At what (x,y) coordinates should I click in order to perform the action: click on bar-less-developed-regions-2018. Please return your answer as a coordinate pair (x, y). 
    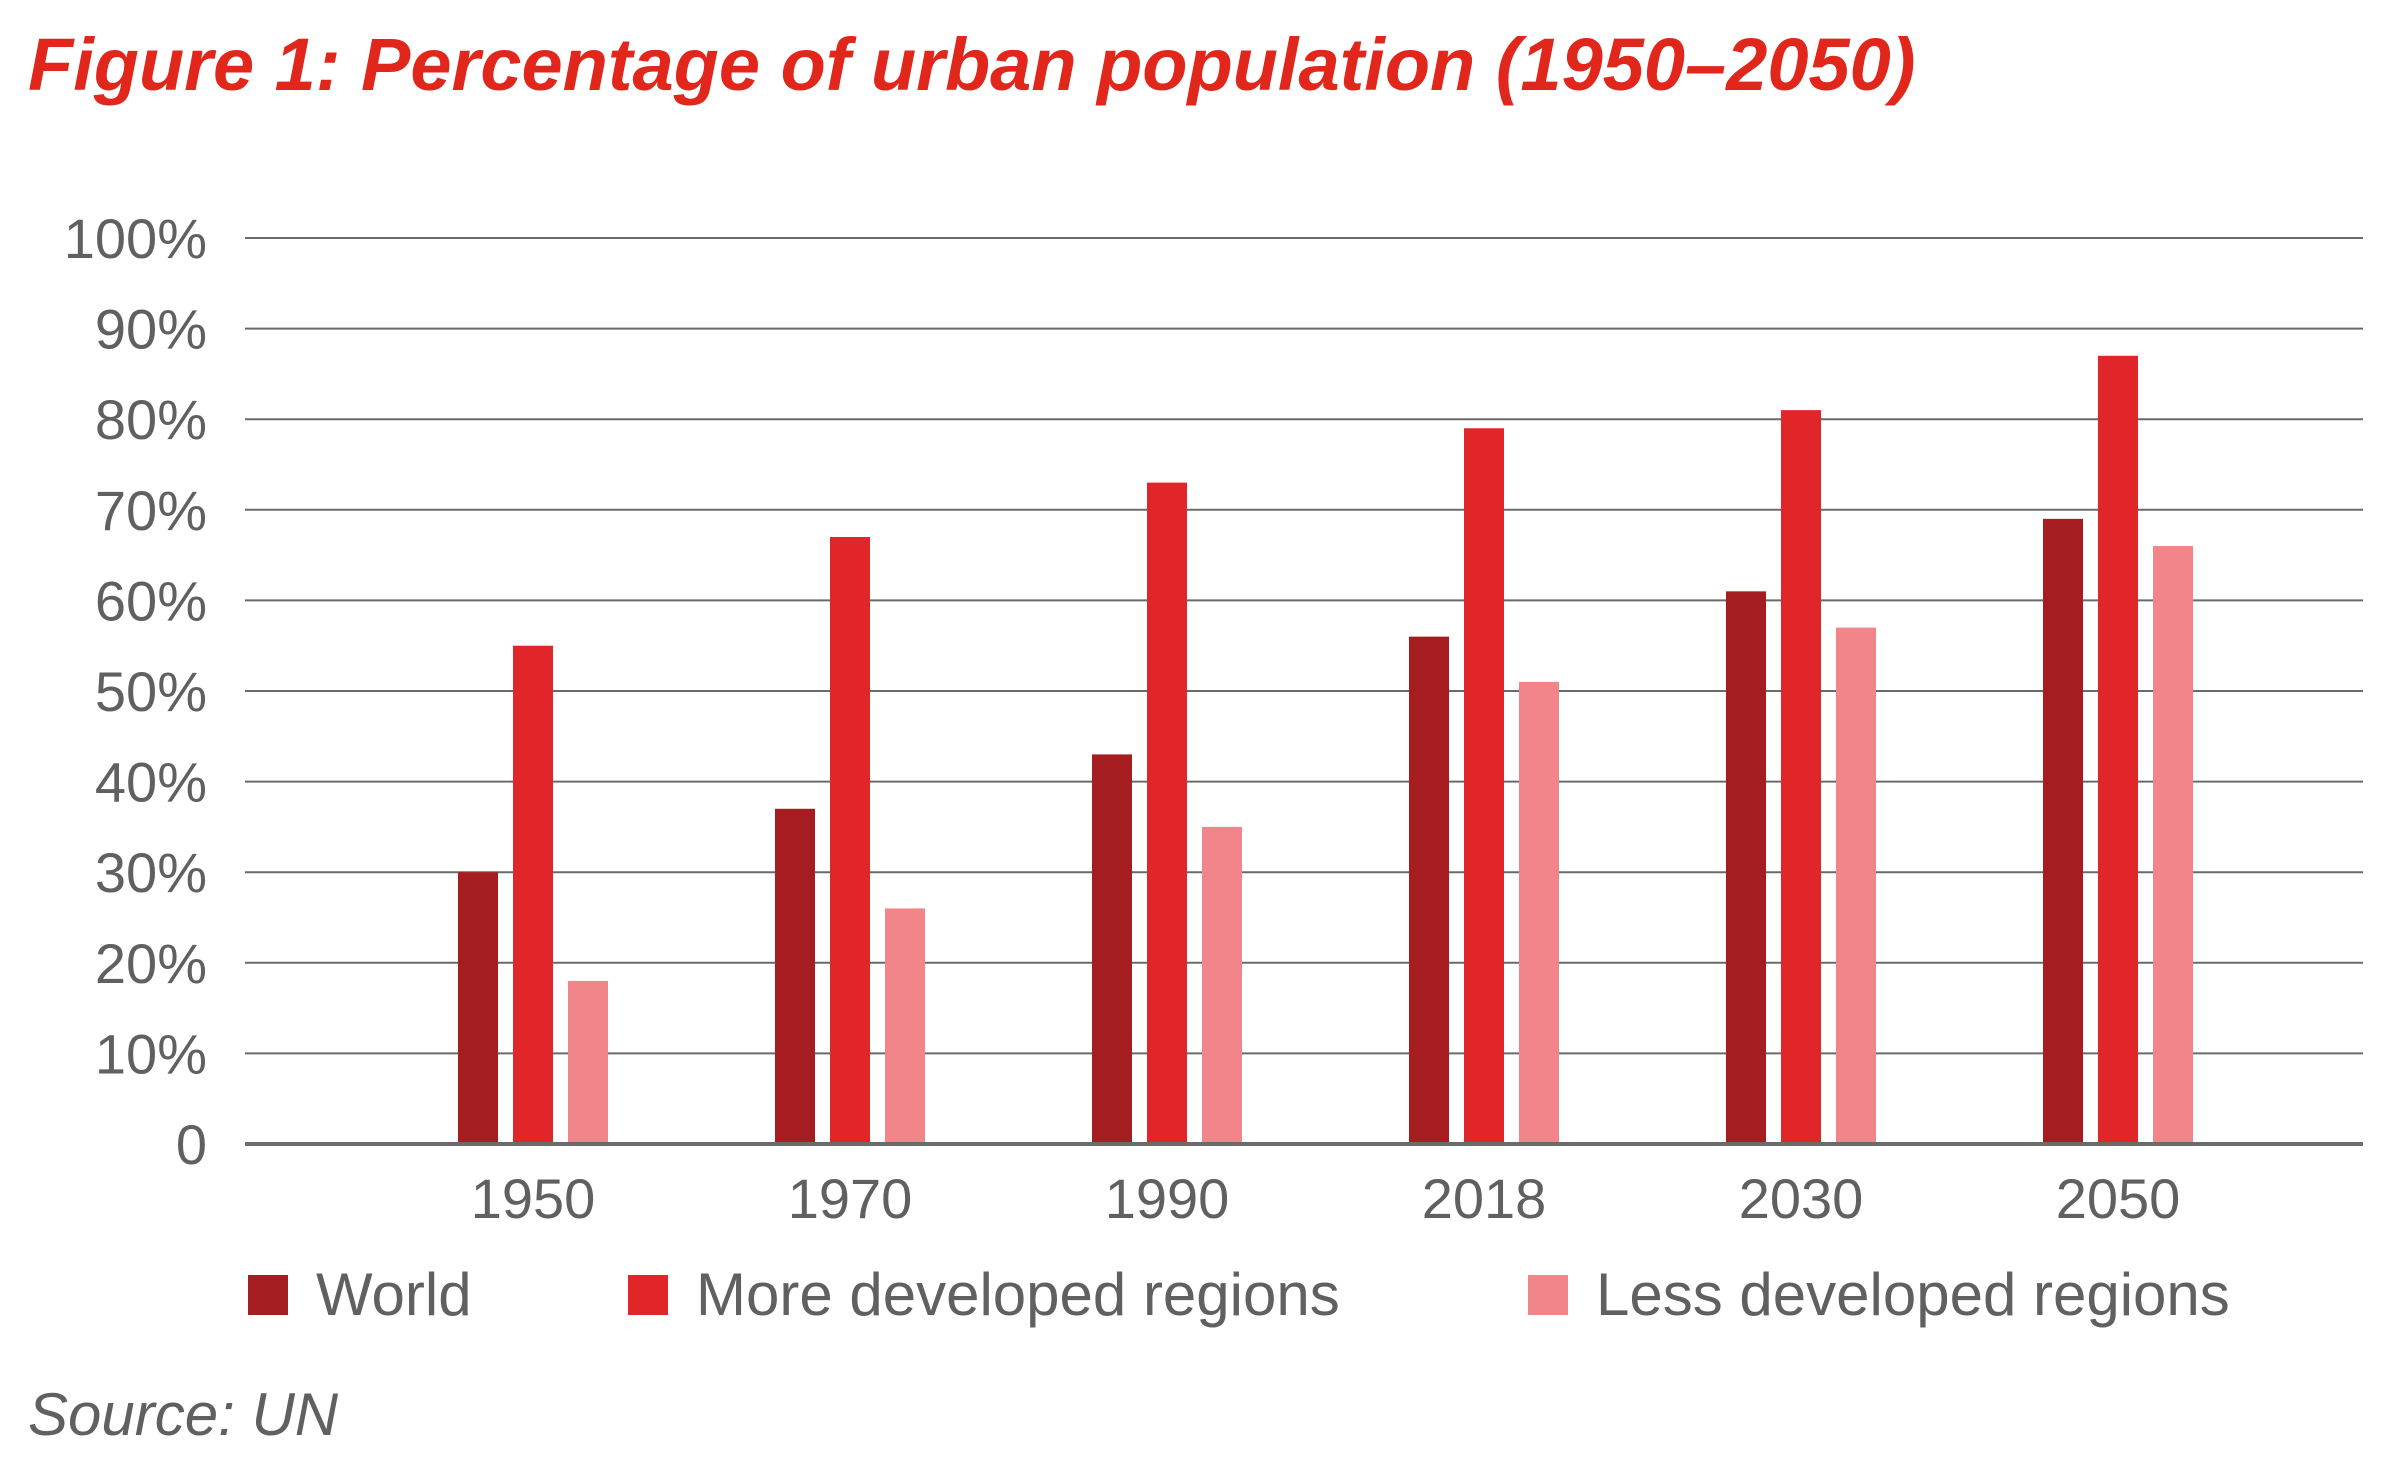
    Looking at the image, I should click on (1539, 912).